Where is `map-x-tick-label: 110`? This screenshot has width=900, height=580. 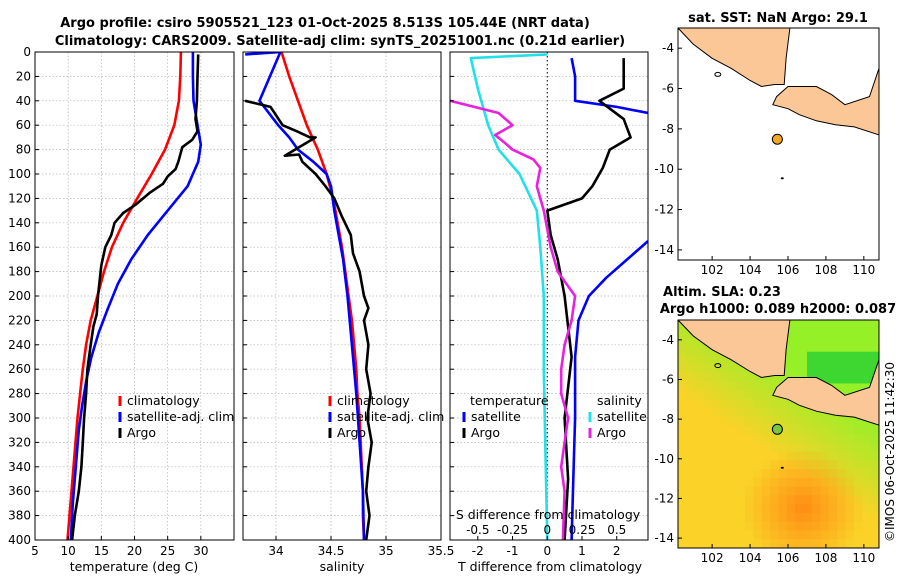
map-x-tick-label: 110 is located at coordinates (863, 270).